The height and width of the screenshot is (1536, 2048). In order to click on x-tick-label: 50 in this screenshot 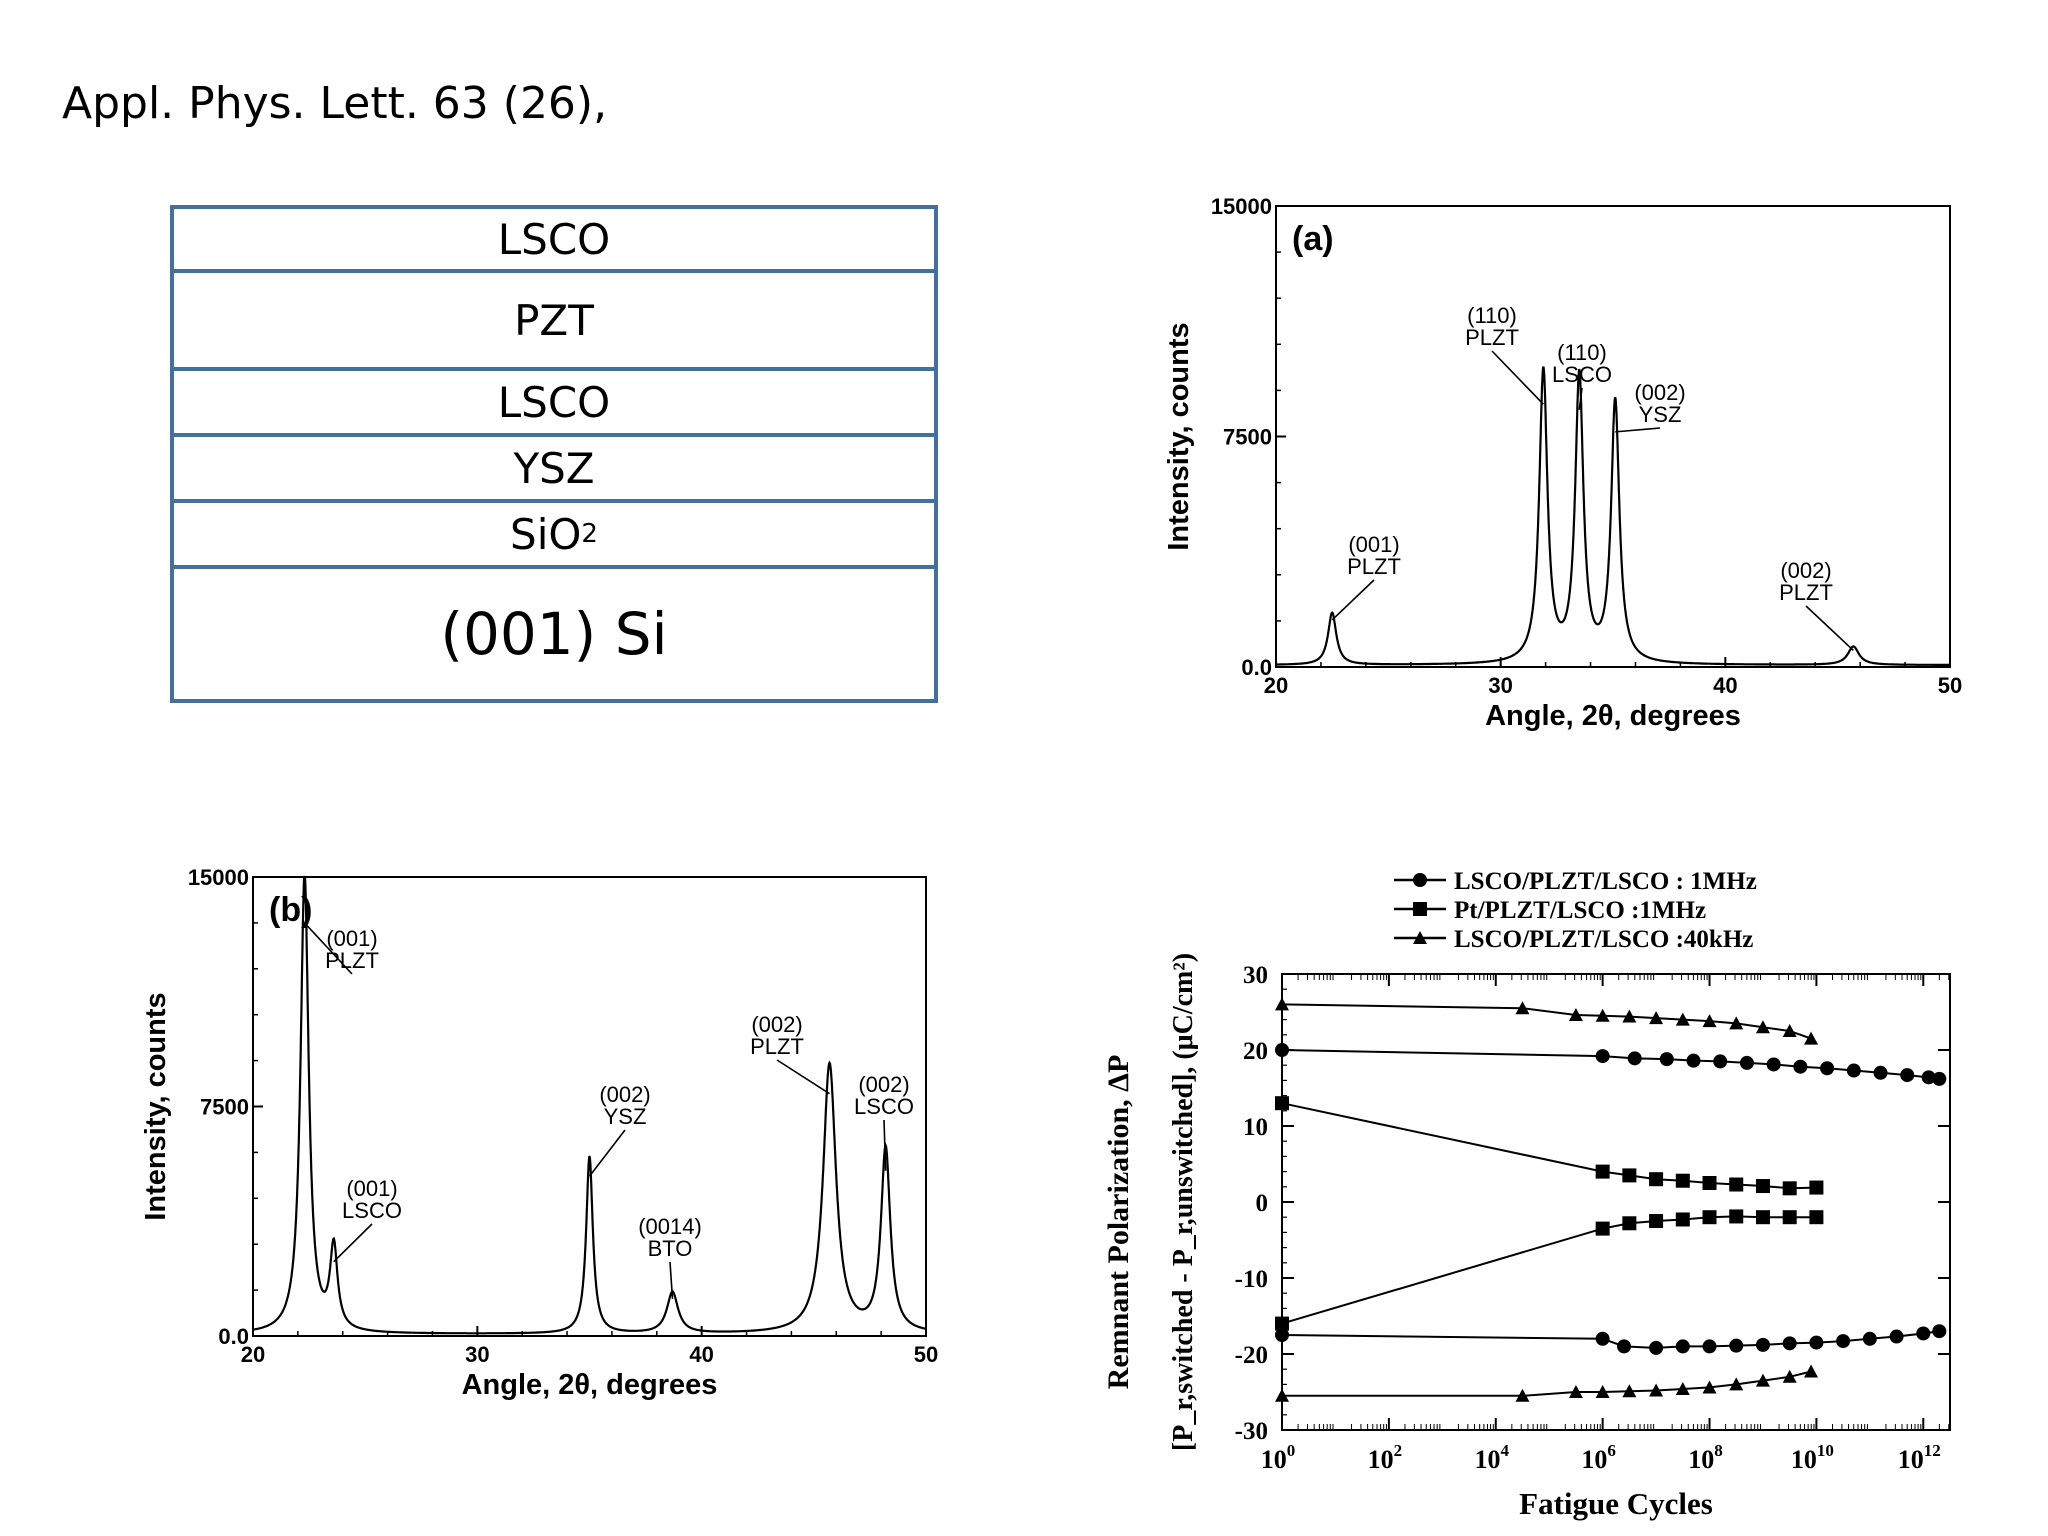, I will do `click(1950, 685)`.